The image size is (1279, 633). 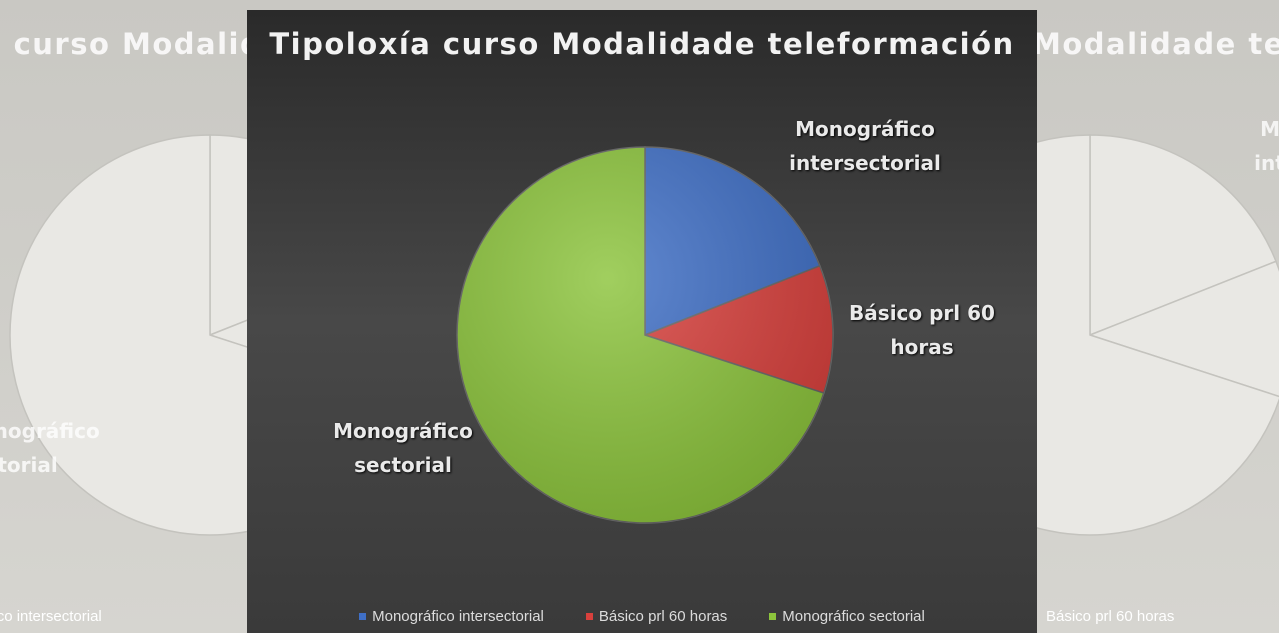 I want to click on ghost-legend-item: Monográfico intersectorial, so click(x=51, y=616).